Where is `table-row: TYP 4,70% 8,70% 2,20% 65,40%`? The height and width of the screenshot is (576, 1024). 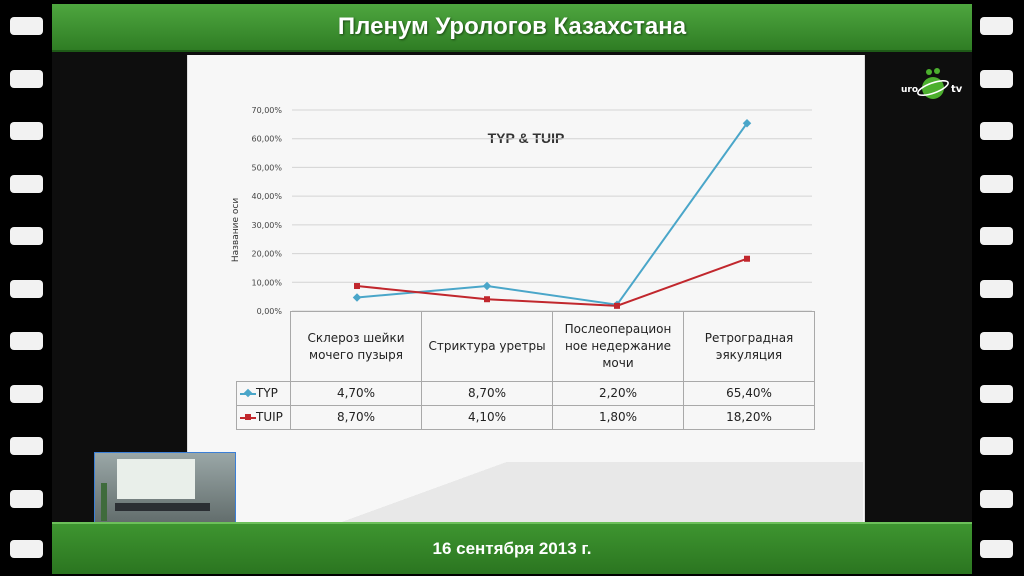 table-row: TYP 4,70% 8,70% 2,20% 65,40% is located at coordinates (525, 393).